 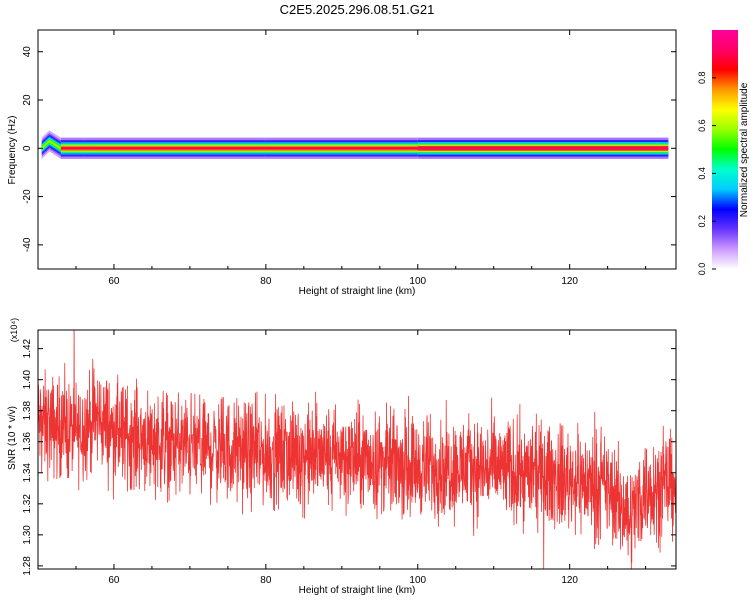 What do you see at coordinates (27, 535) in the screenshot?
I see `snr-ytick-label: 1.30` at bounding box center [27, 535].